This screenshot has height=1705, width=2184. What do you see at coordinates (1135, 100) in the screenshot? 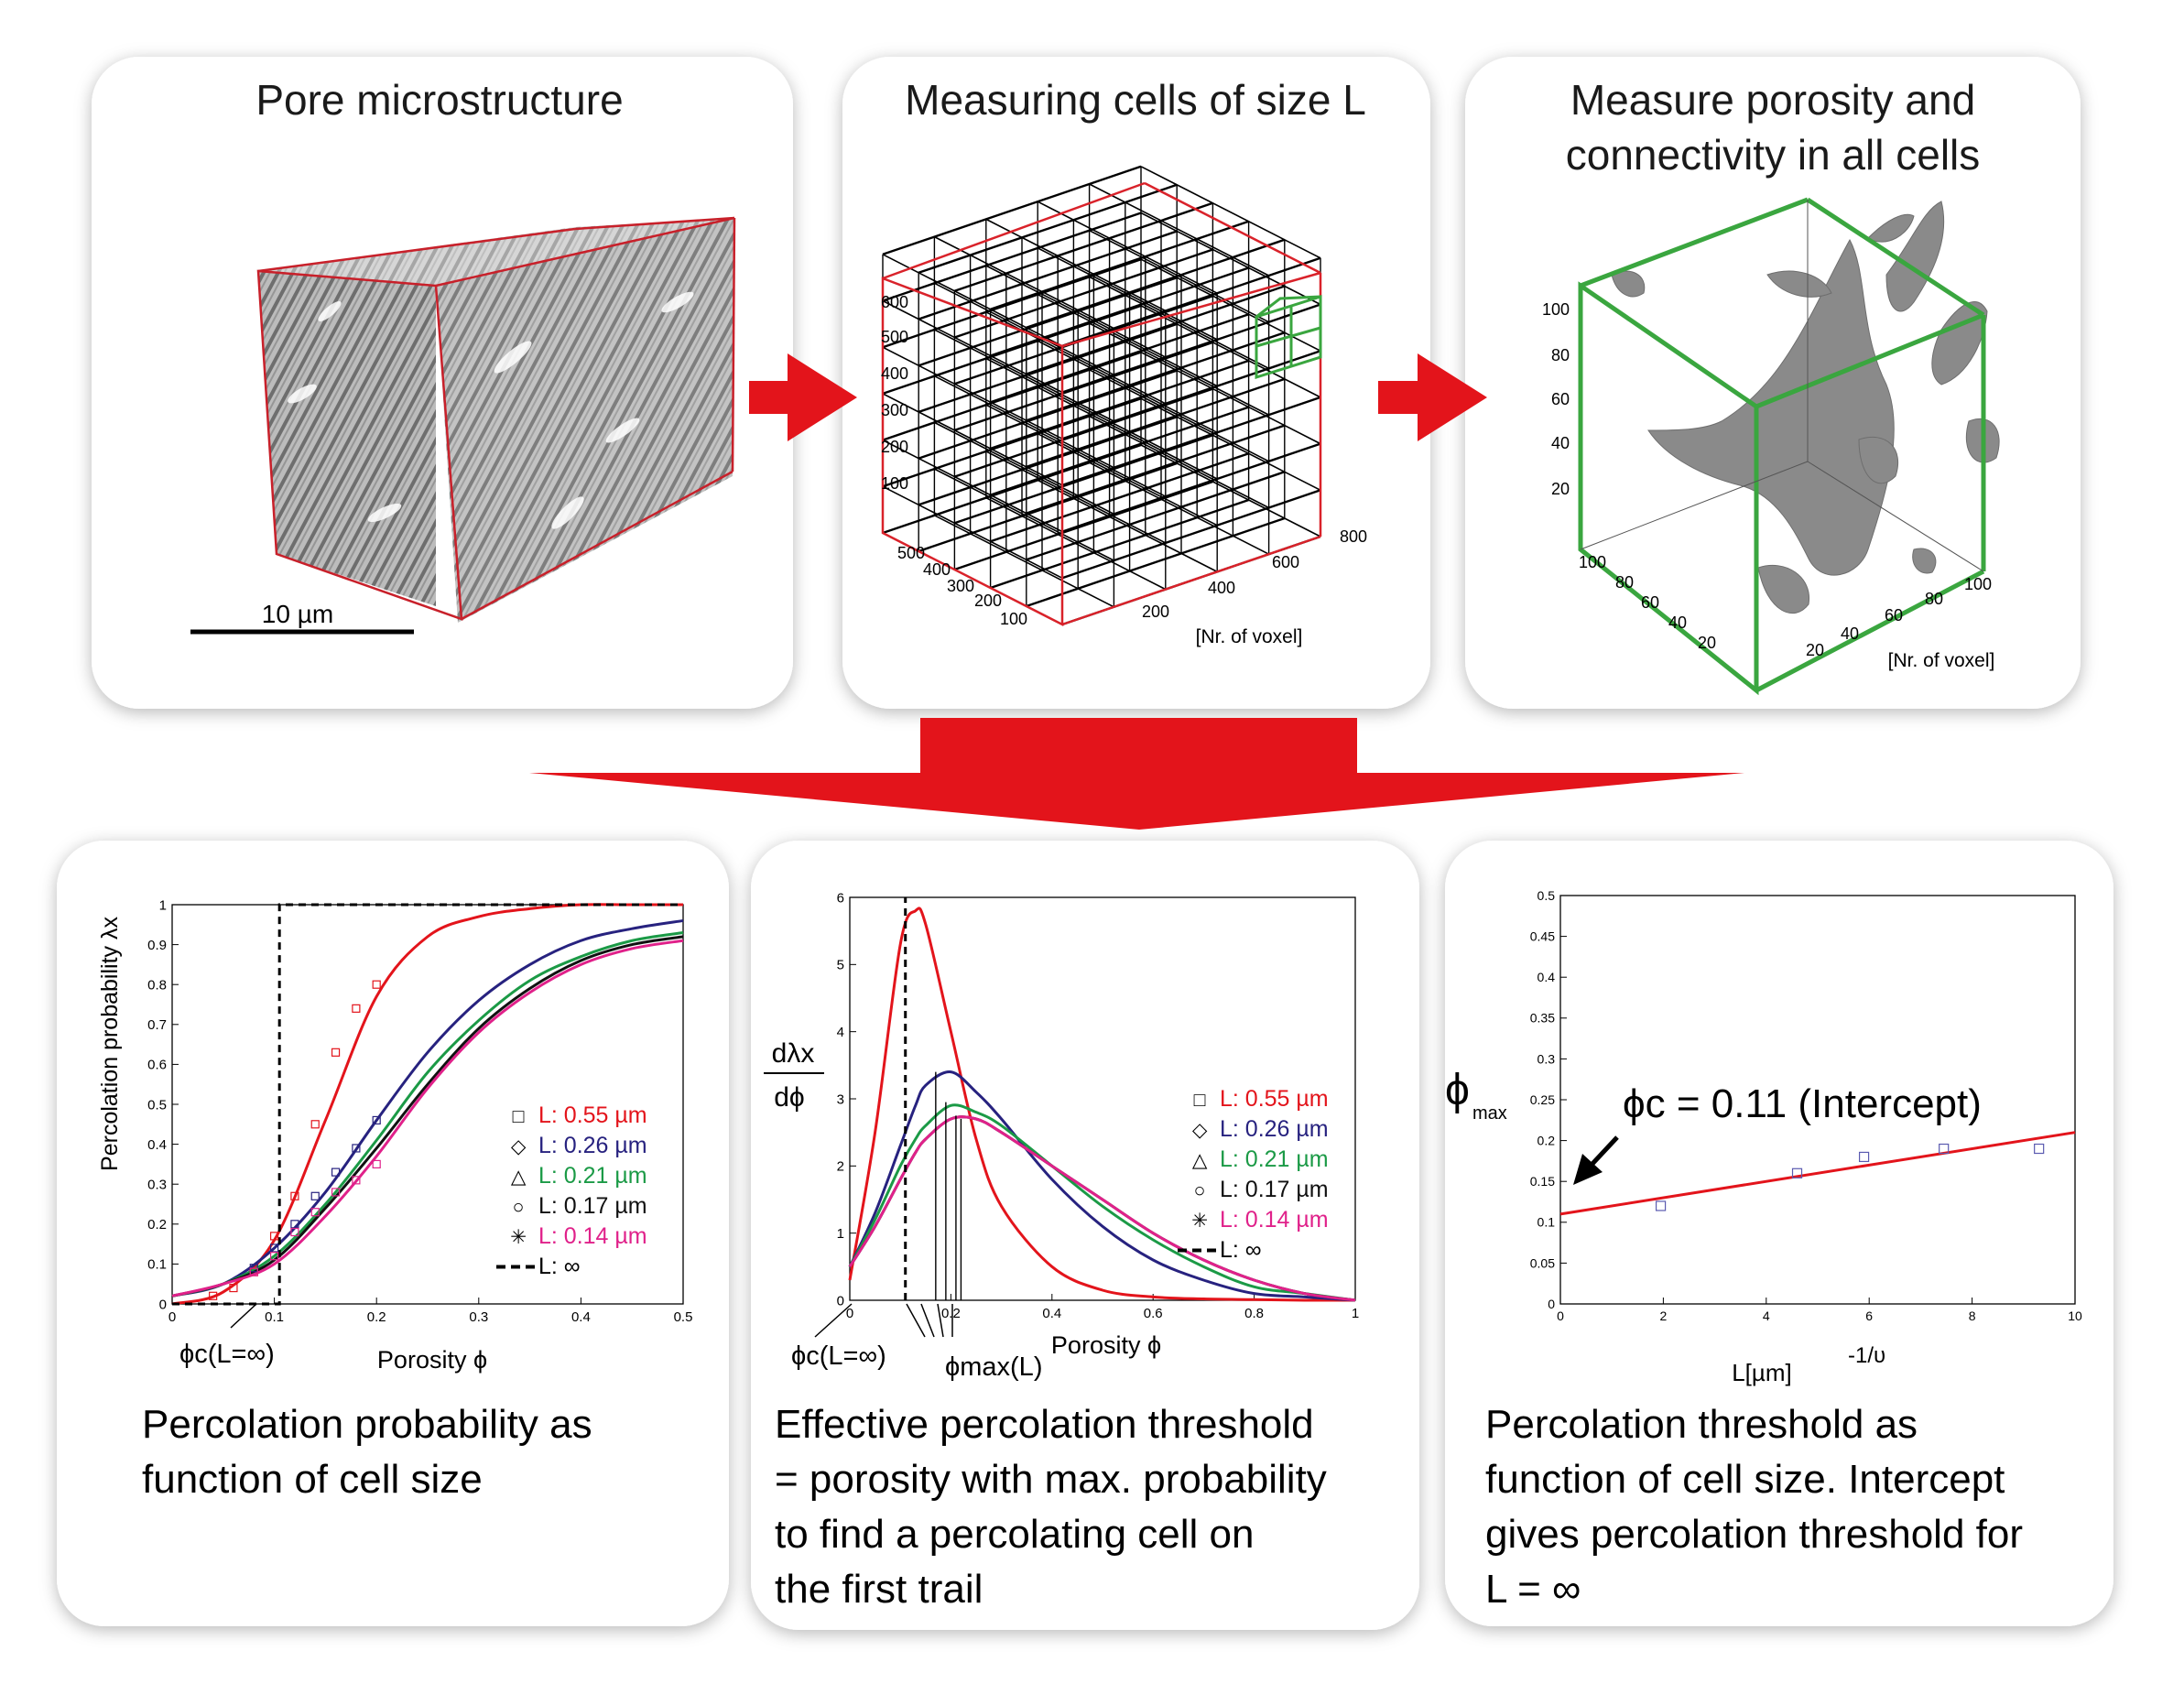
I see `cells-title: Measuring cells of size L` at bounding box center [1135, 100].